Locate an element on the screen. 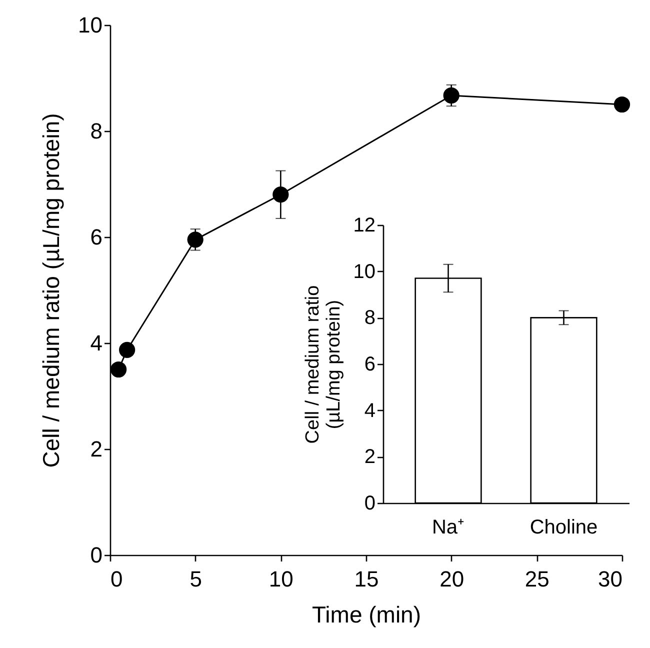 The height and width of the screenshot is (648, 650). x-tick-label: 25 is located at coordinates (537, 579).